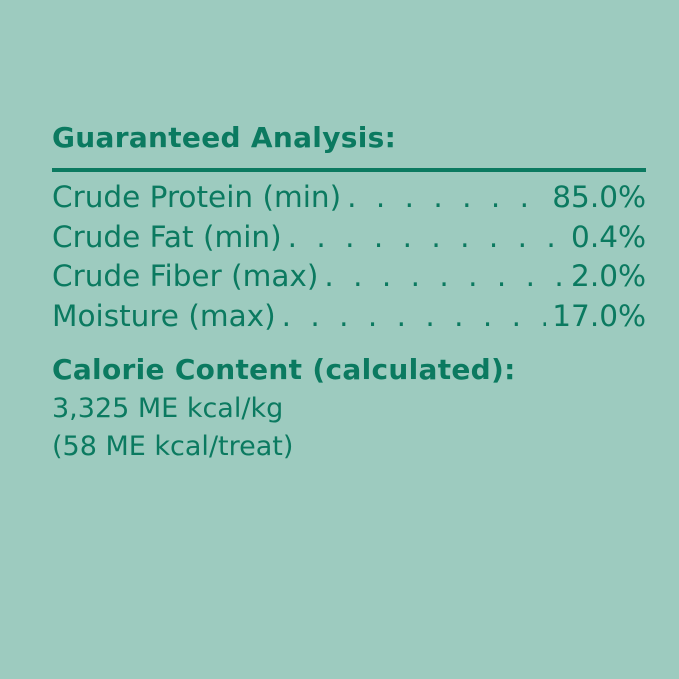 The image size is (679, 679). I want to click on row-label: Crude Protein (min), so click(197, 197).